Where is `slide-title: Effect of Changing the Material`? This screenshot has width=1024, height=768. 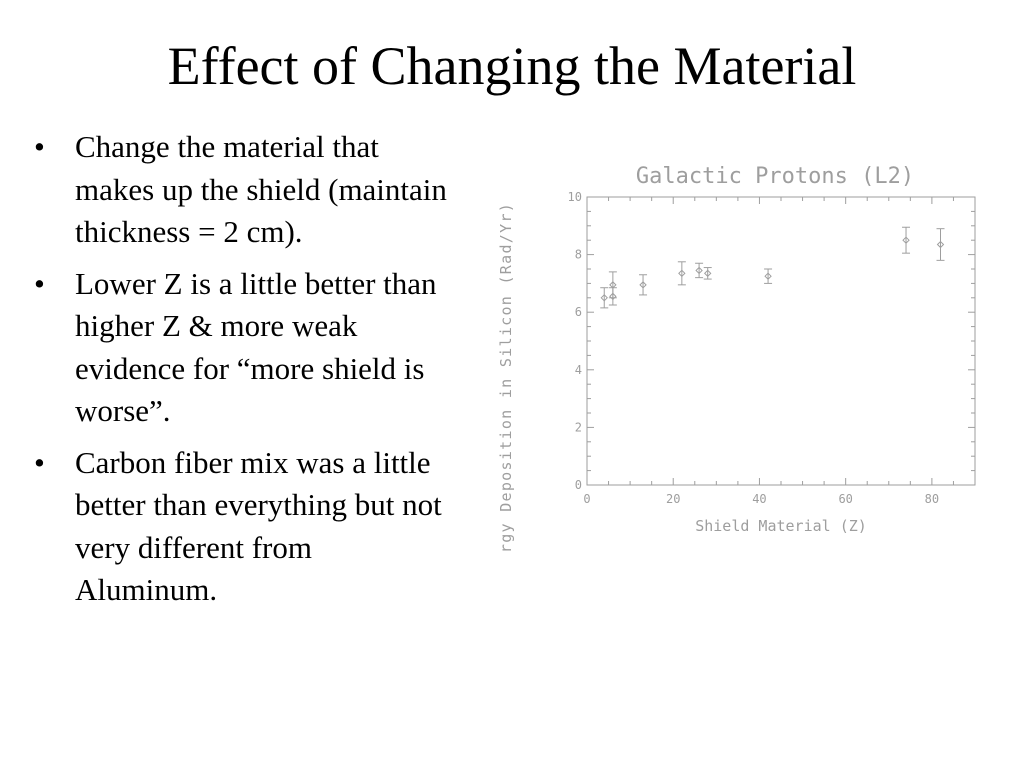 slide-title: Effect of Changing the Material is located at coordinates (512, 66).